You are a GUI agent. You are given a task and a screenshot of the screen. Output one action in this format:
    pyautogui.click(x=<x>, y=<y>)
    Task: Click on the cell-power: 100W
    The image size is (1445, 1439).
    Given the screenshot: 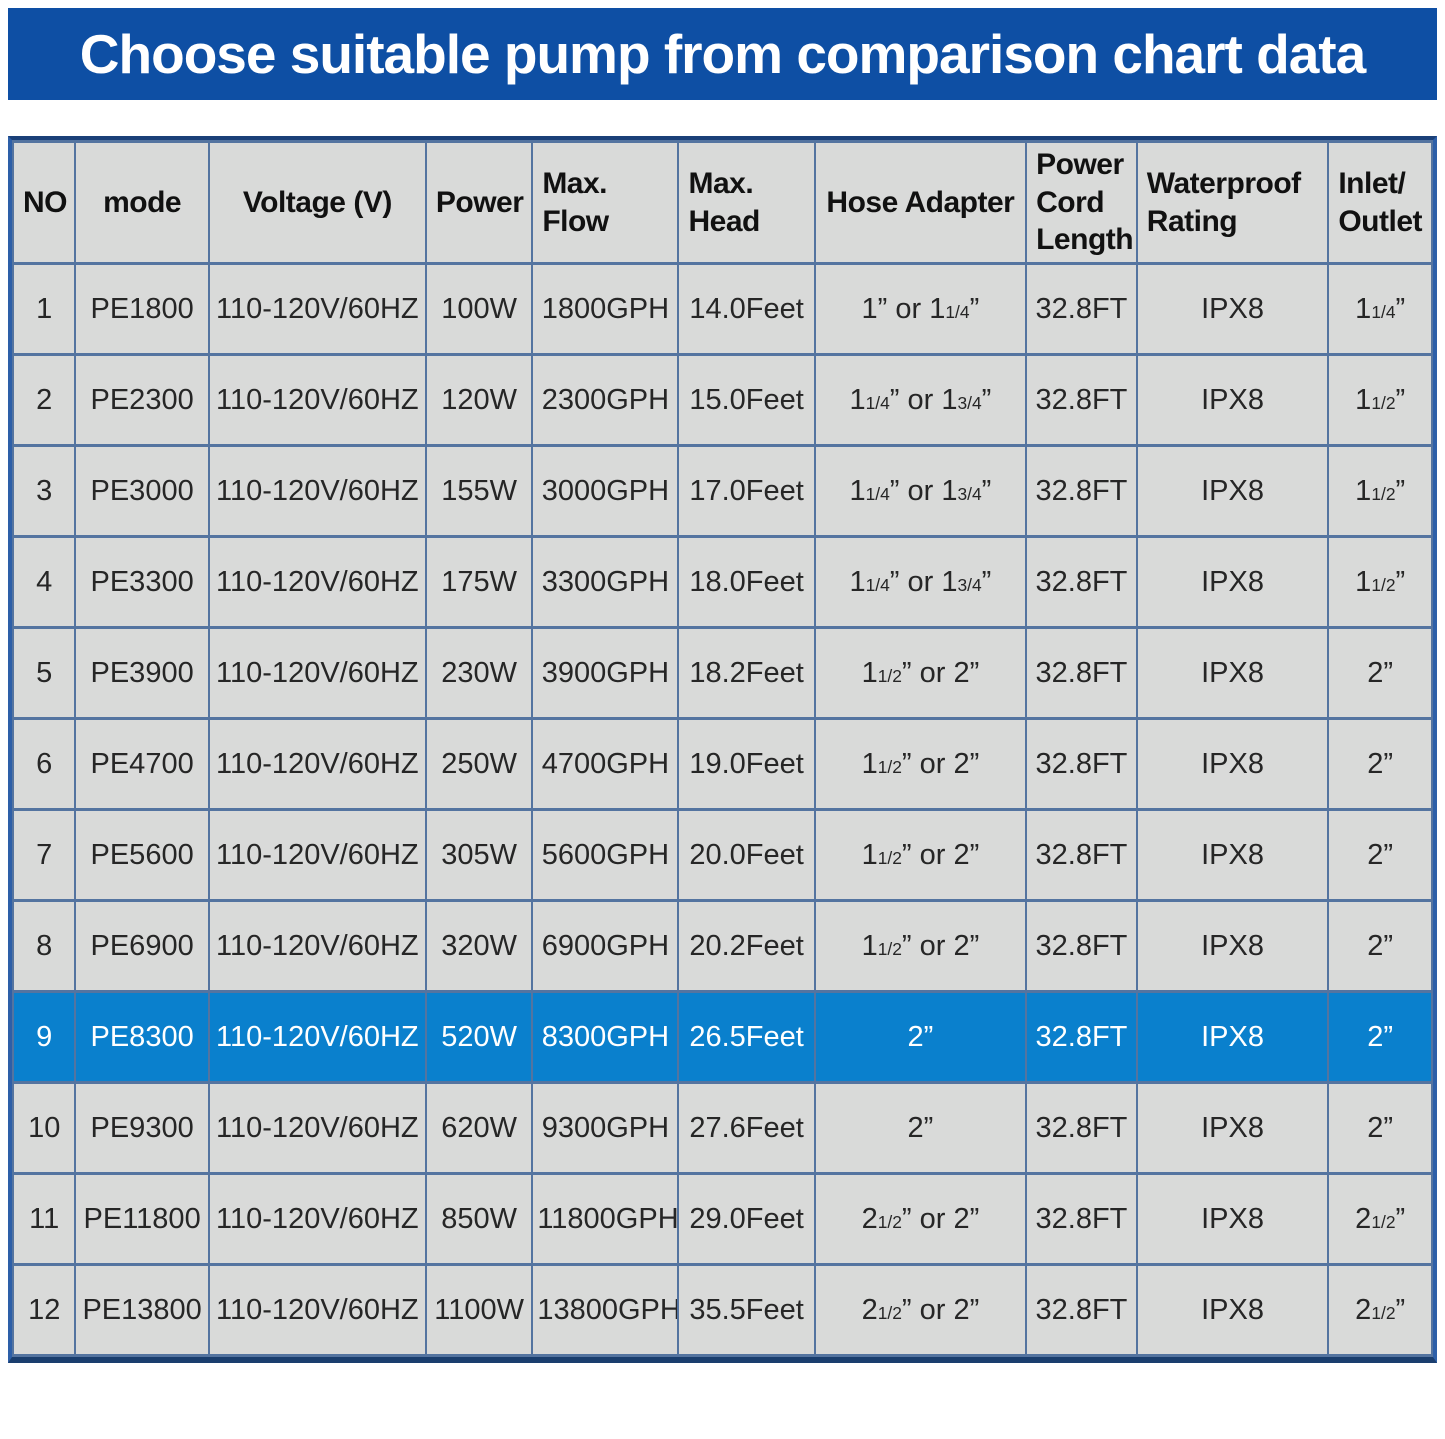 What is the action you would take?
    pyautogui.click(x=479, y=309)
    